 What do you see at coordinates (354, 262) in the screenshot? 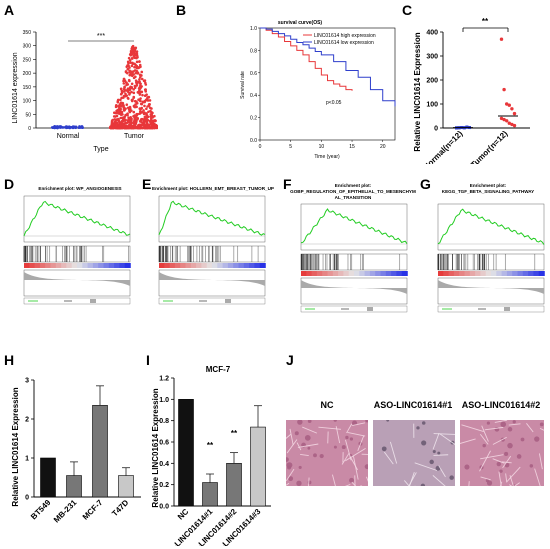
I see `gsea-hits-box` at bounding box center [354, 262].